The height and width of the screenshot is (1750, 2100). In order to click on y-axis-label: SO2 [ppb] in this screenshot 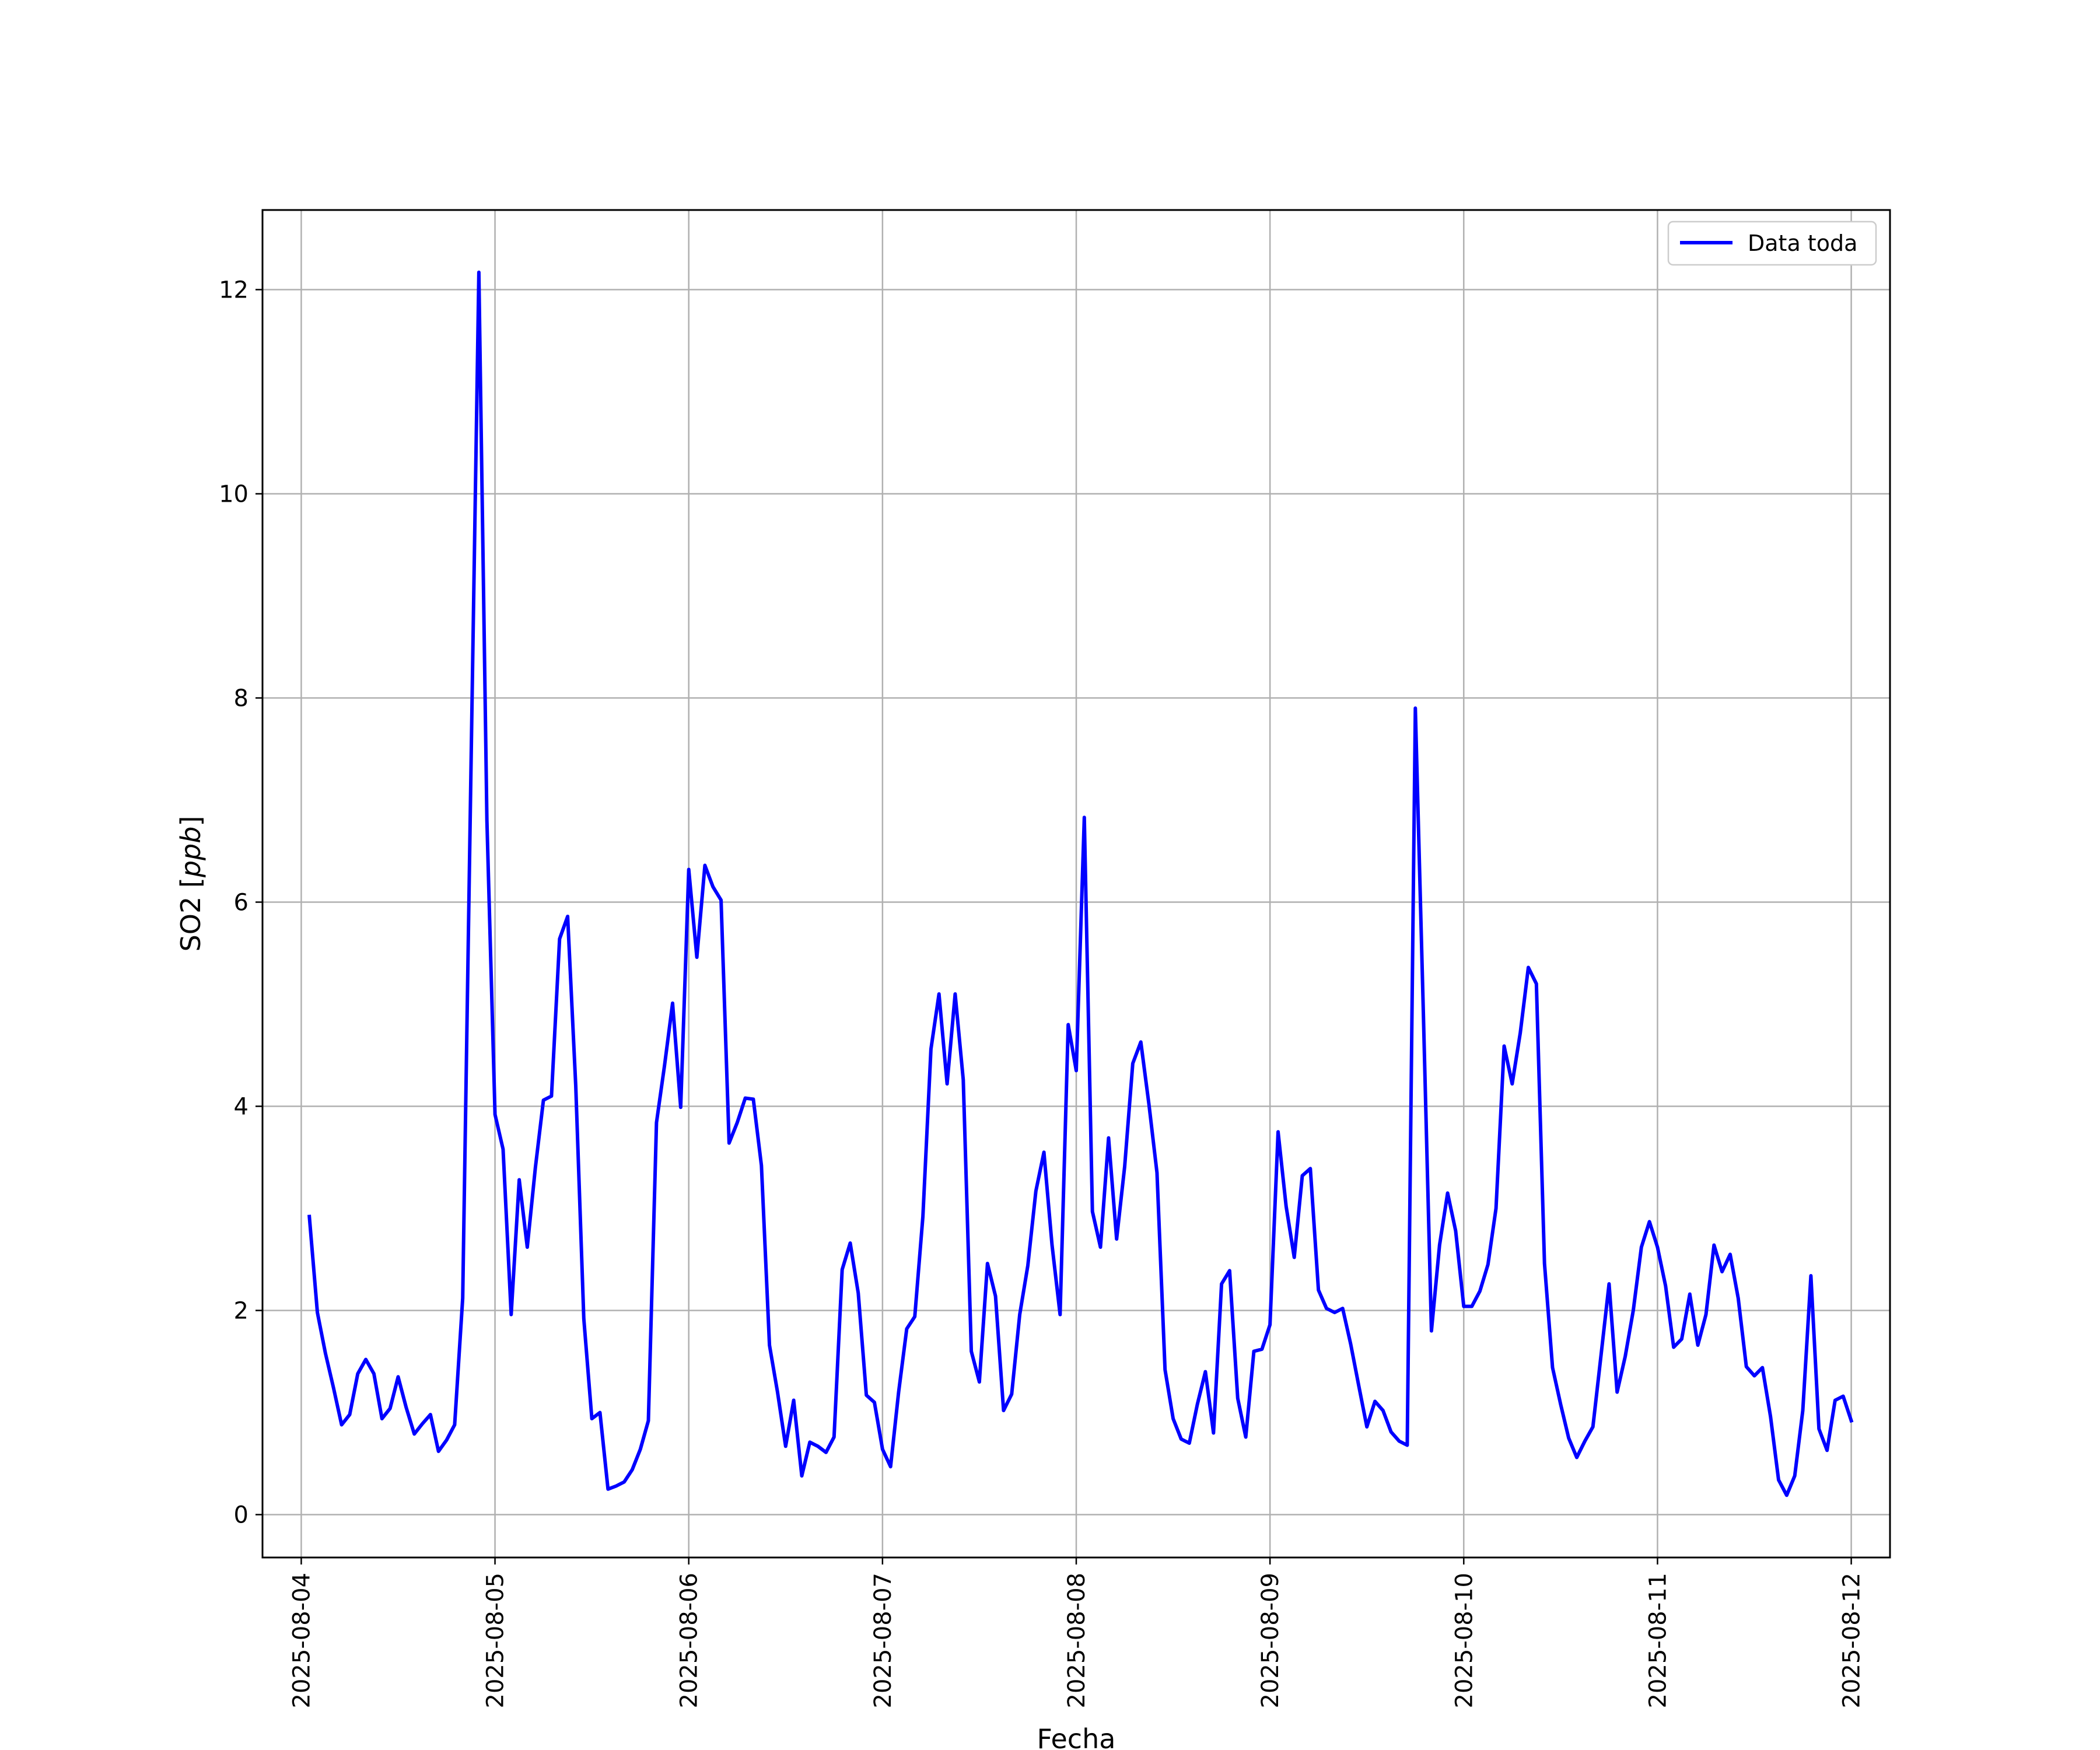, I will do `click(190, 884)`.